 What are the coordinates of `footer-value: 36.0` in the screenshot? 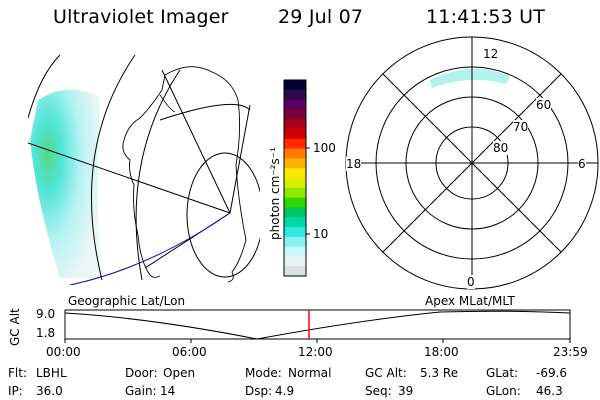 It's located at (49, 391).